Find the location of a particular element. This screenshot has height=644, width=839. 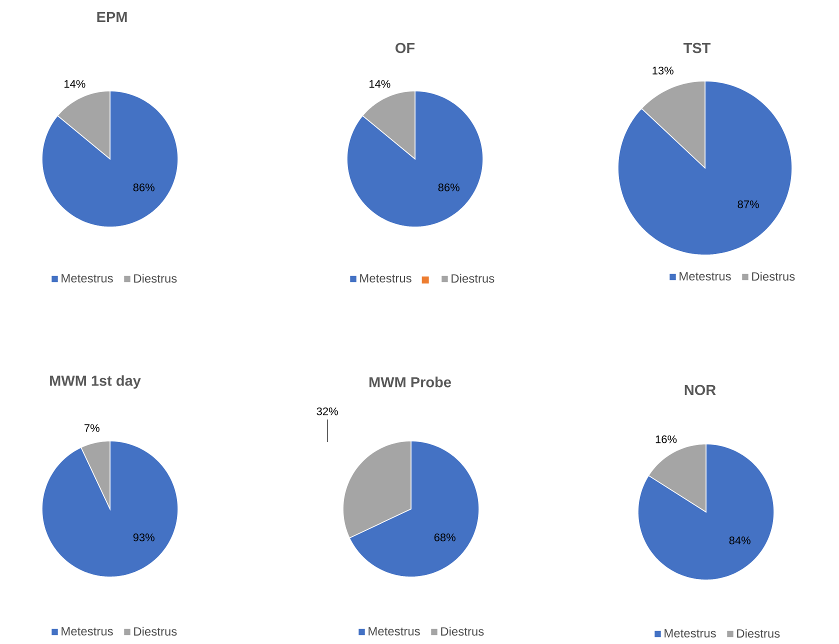

data-label: 87% is located at coordinates (748, 204).